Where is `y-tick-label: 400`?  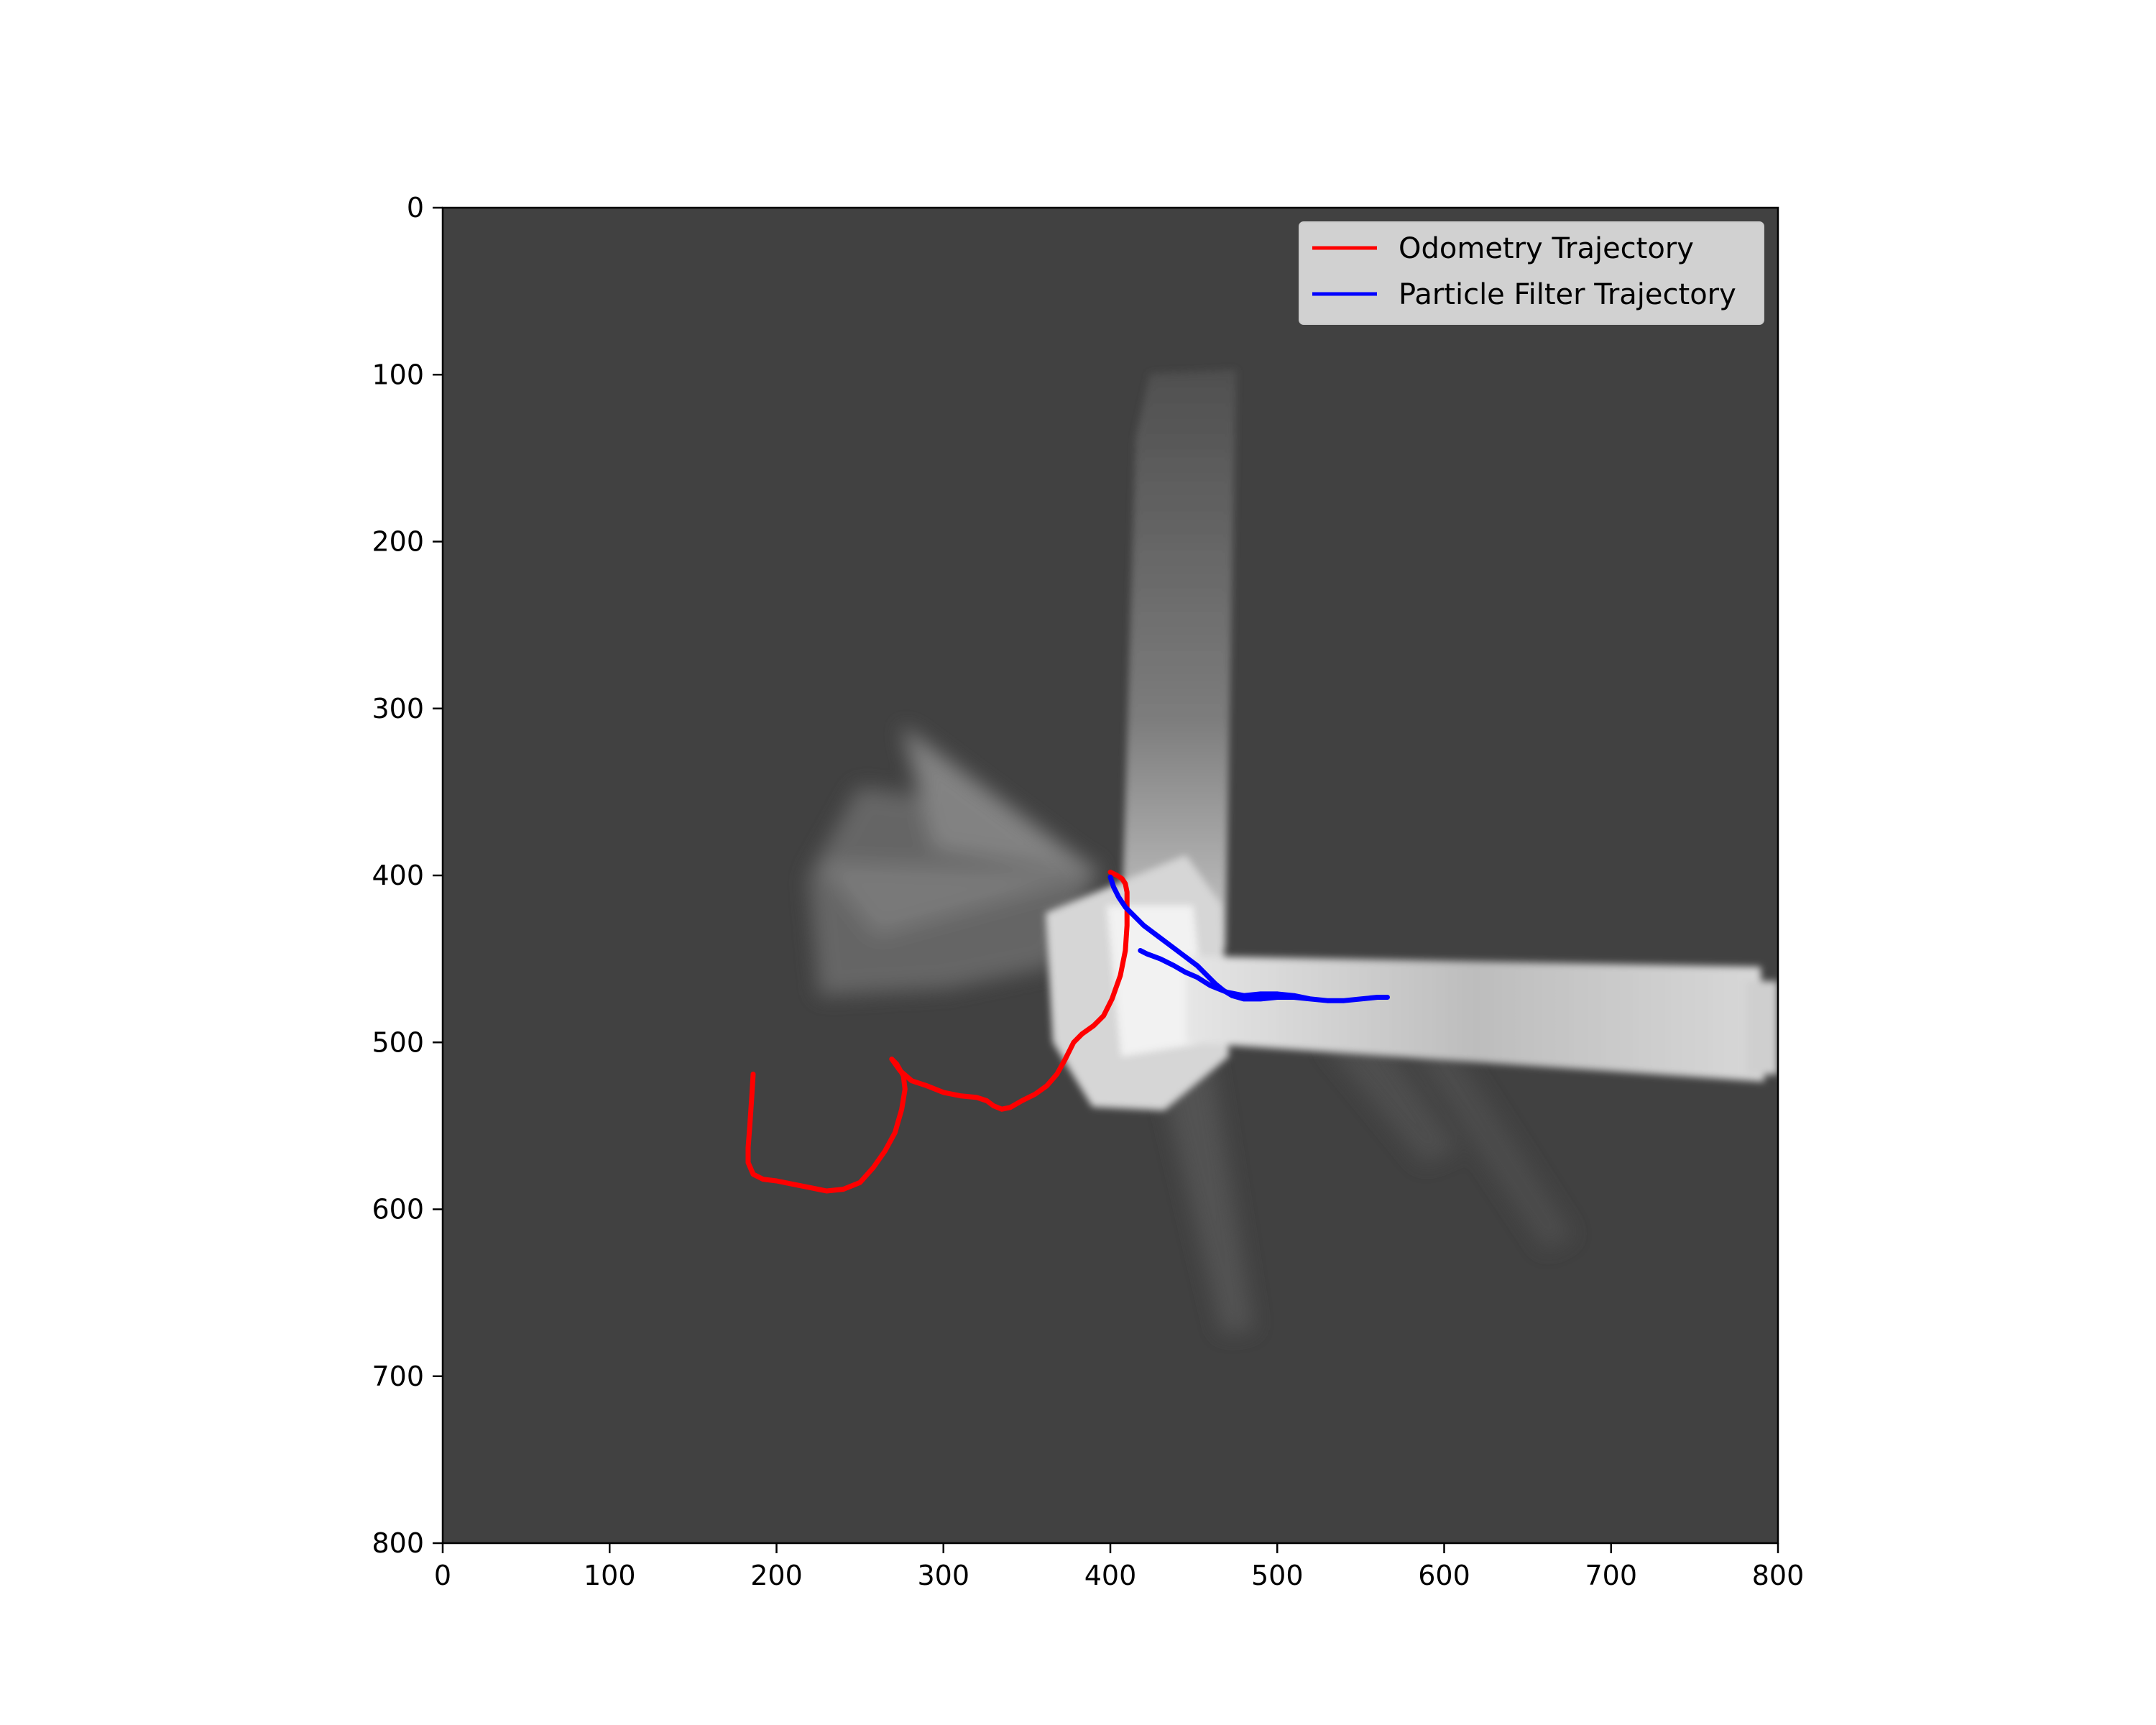 y-tick-label: 400 is located at coordinates (398, 875).